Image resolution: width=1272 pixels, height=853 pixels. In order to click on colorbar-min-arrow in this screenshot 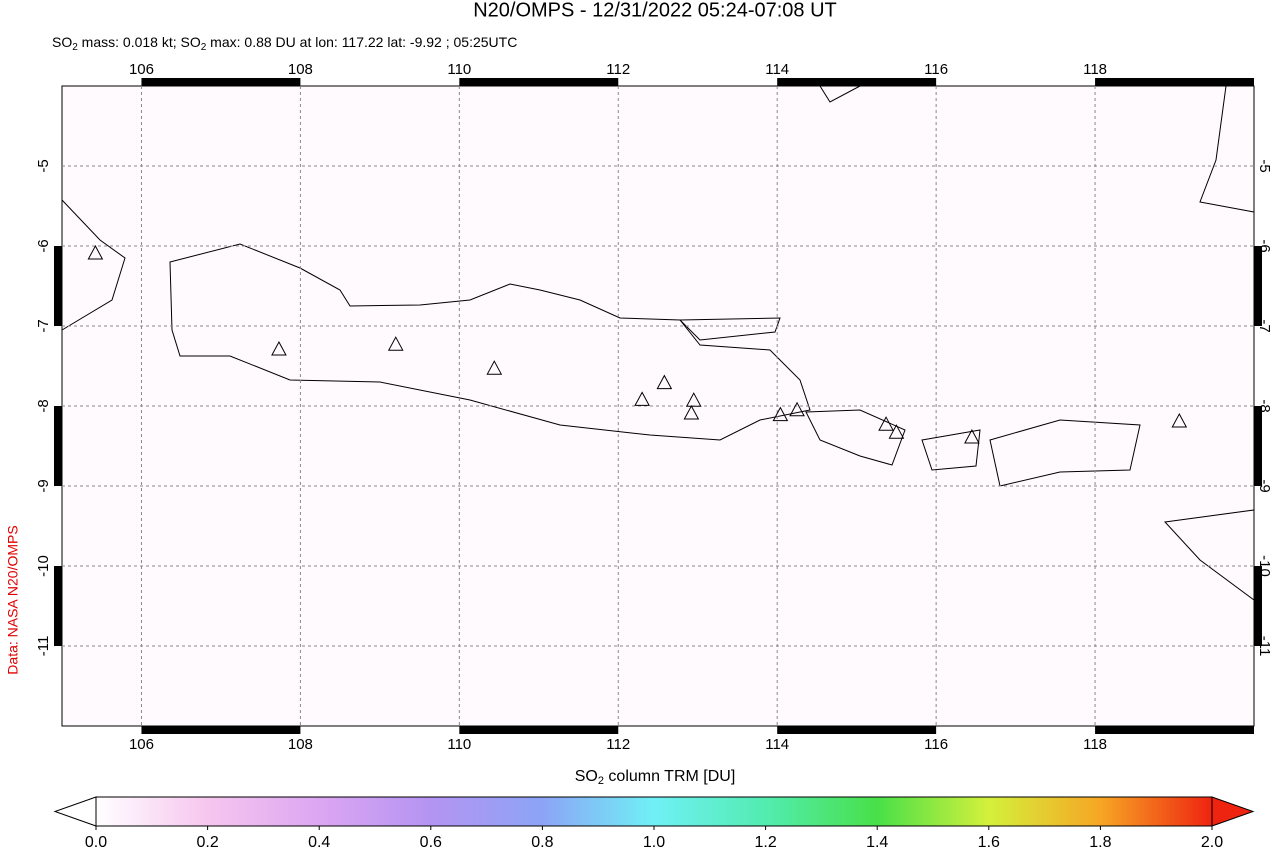, I will do `click(75, 811)`.